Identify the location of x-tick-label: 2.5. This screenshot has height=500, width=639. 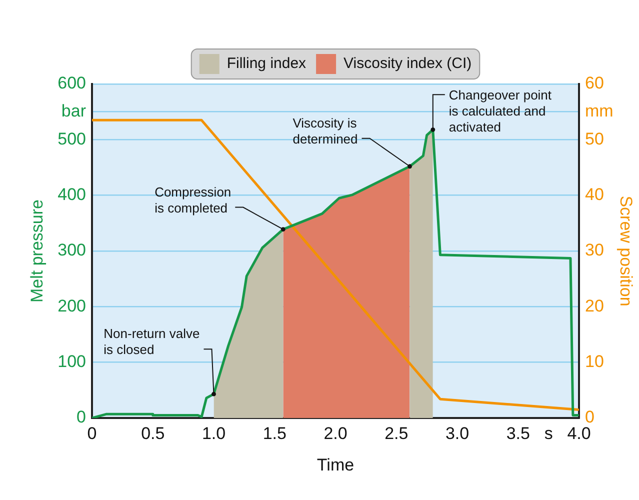
(396, 434).